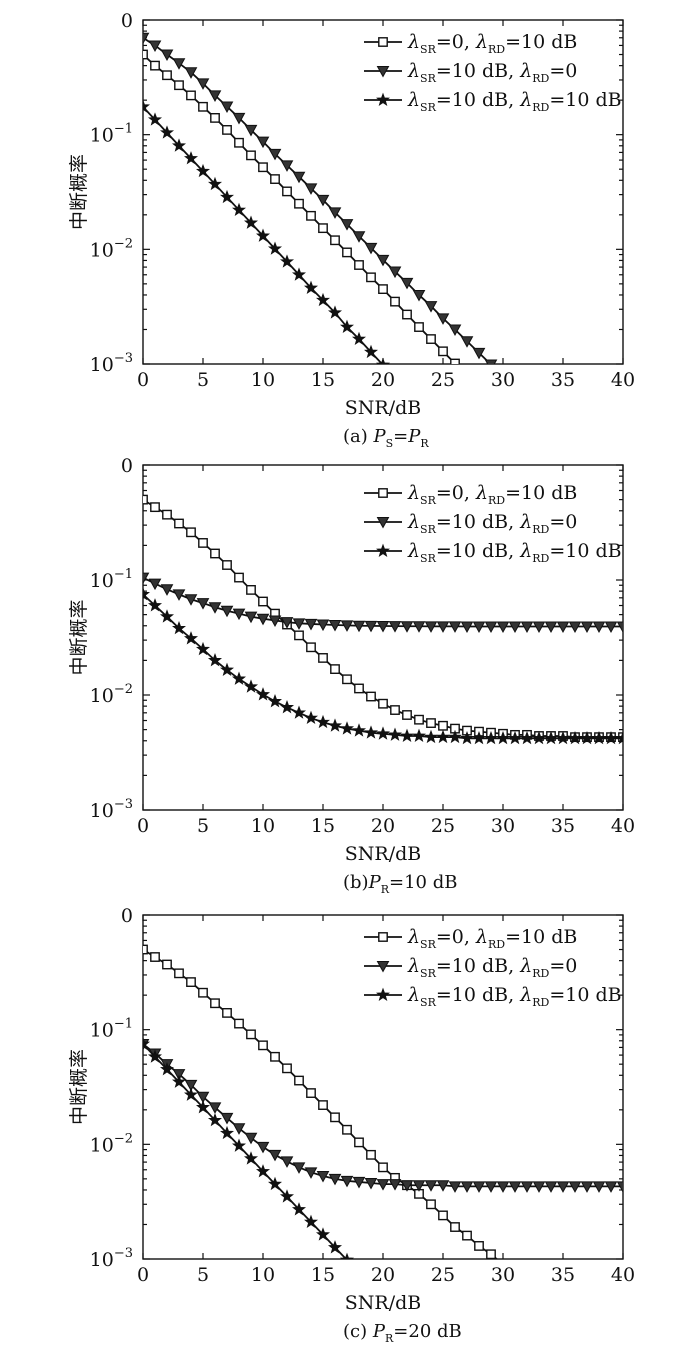 Image resolution: width=700 pixels, height=1354 pixels. What do you see at coordinates (503, 1275) in the screenshot?
I see `x-tick-label: 30` at bounding box center [503, 1275].